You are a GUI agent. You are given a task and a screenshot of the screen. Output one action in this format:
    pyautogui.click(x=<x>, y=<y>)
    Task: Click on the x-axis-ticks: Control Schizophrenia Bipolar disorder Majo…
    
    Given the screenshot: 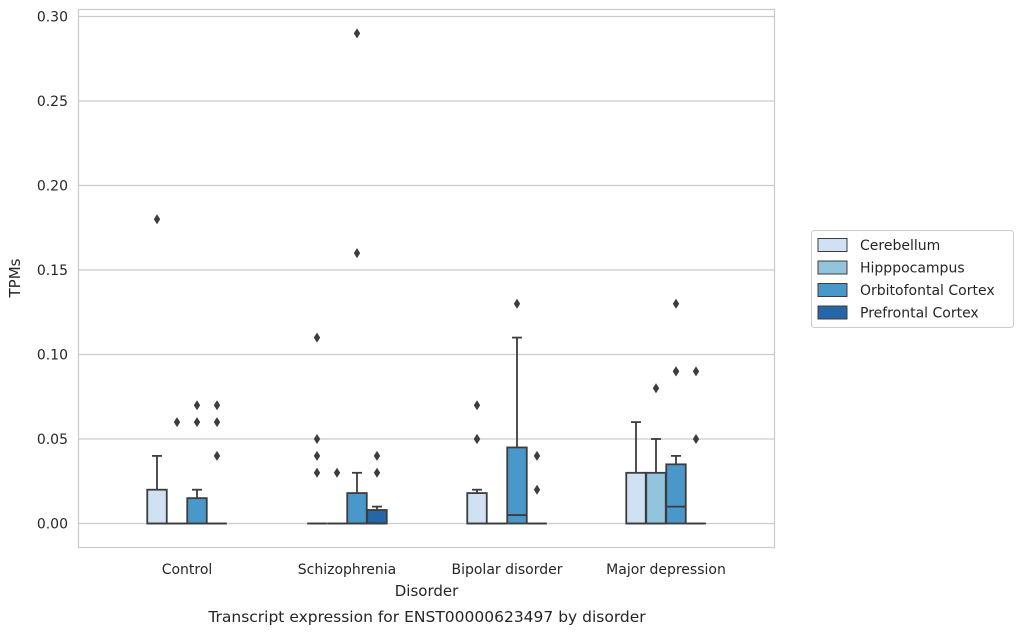 What is the action you would take?
    pyautogui.click(x=444, y=570)
    